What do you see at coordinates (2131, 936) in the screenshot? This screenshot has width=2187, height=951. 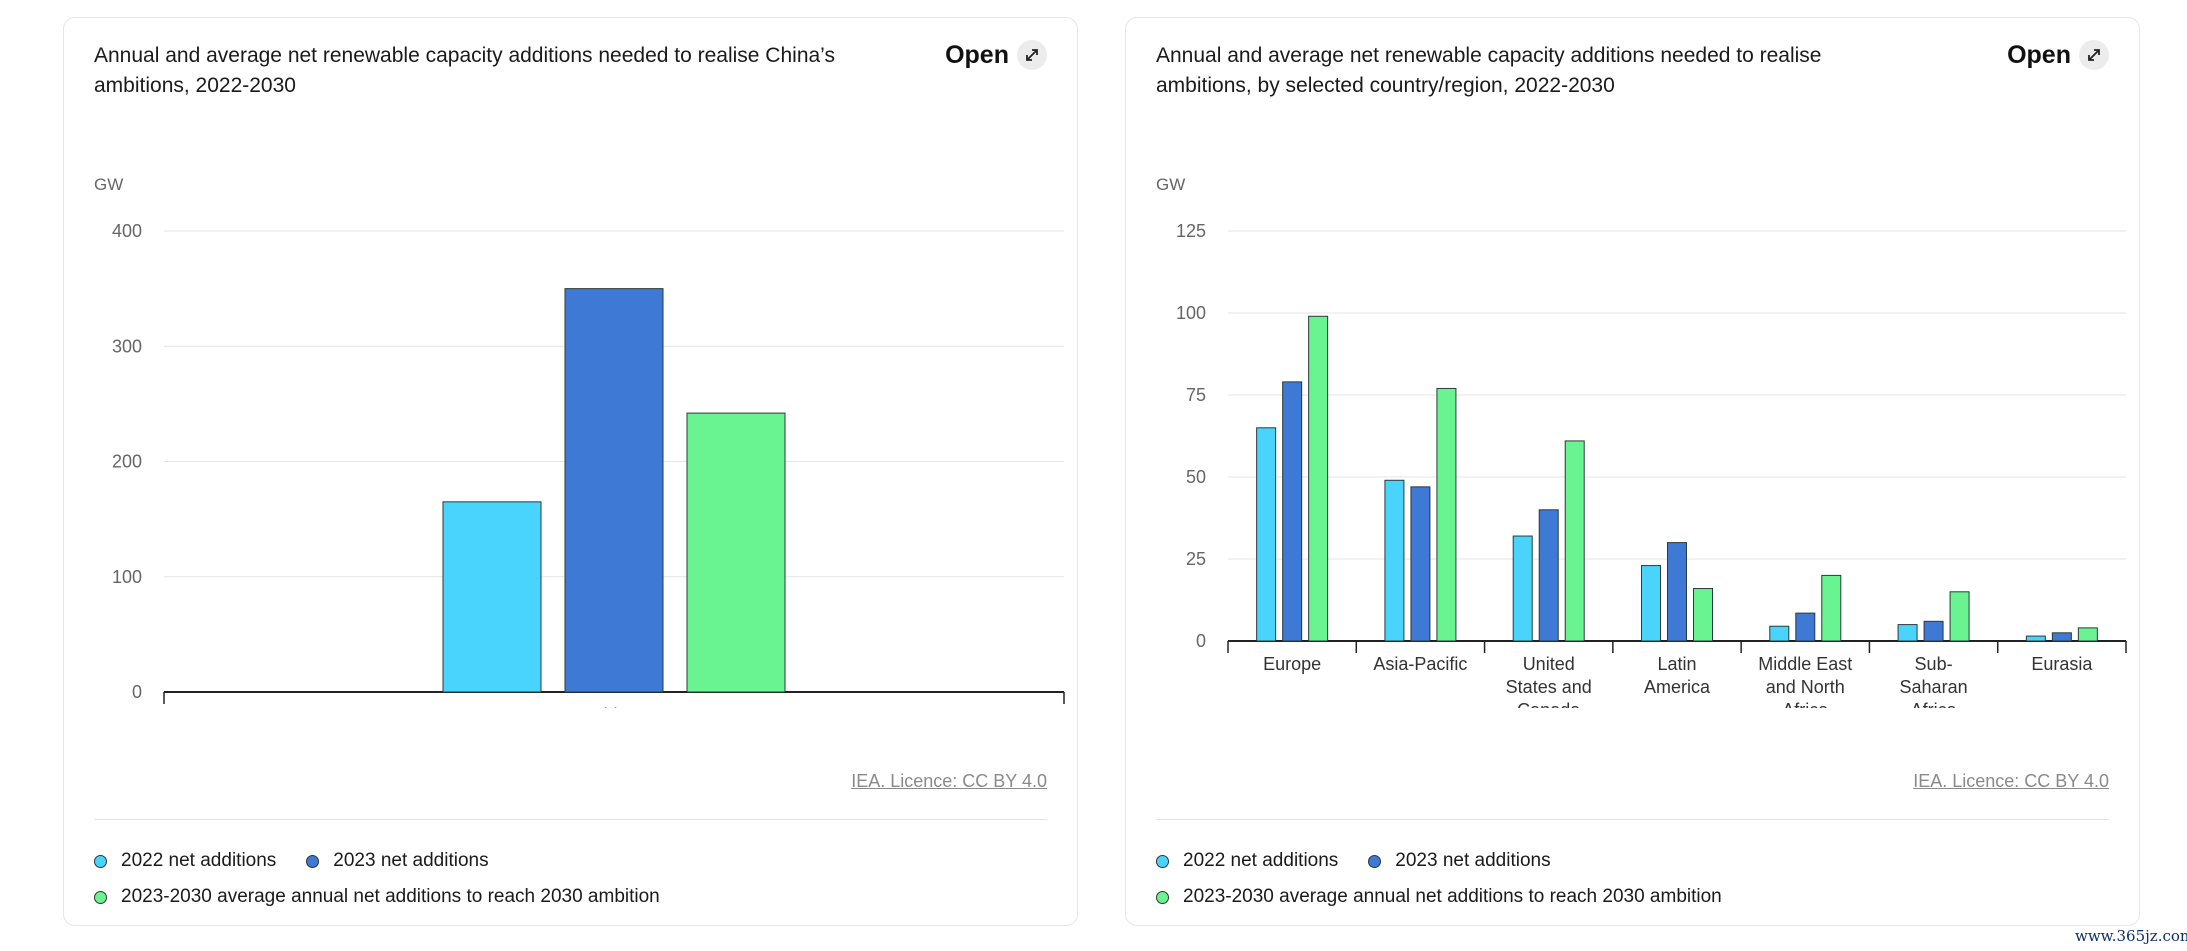 I see `watermark-text: www.365jz.com` at bounding box center [2131, 936].